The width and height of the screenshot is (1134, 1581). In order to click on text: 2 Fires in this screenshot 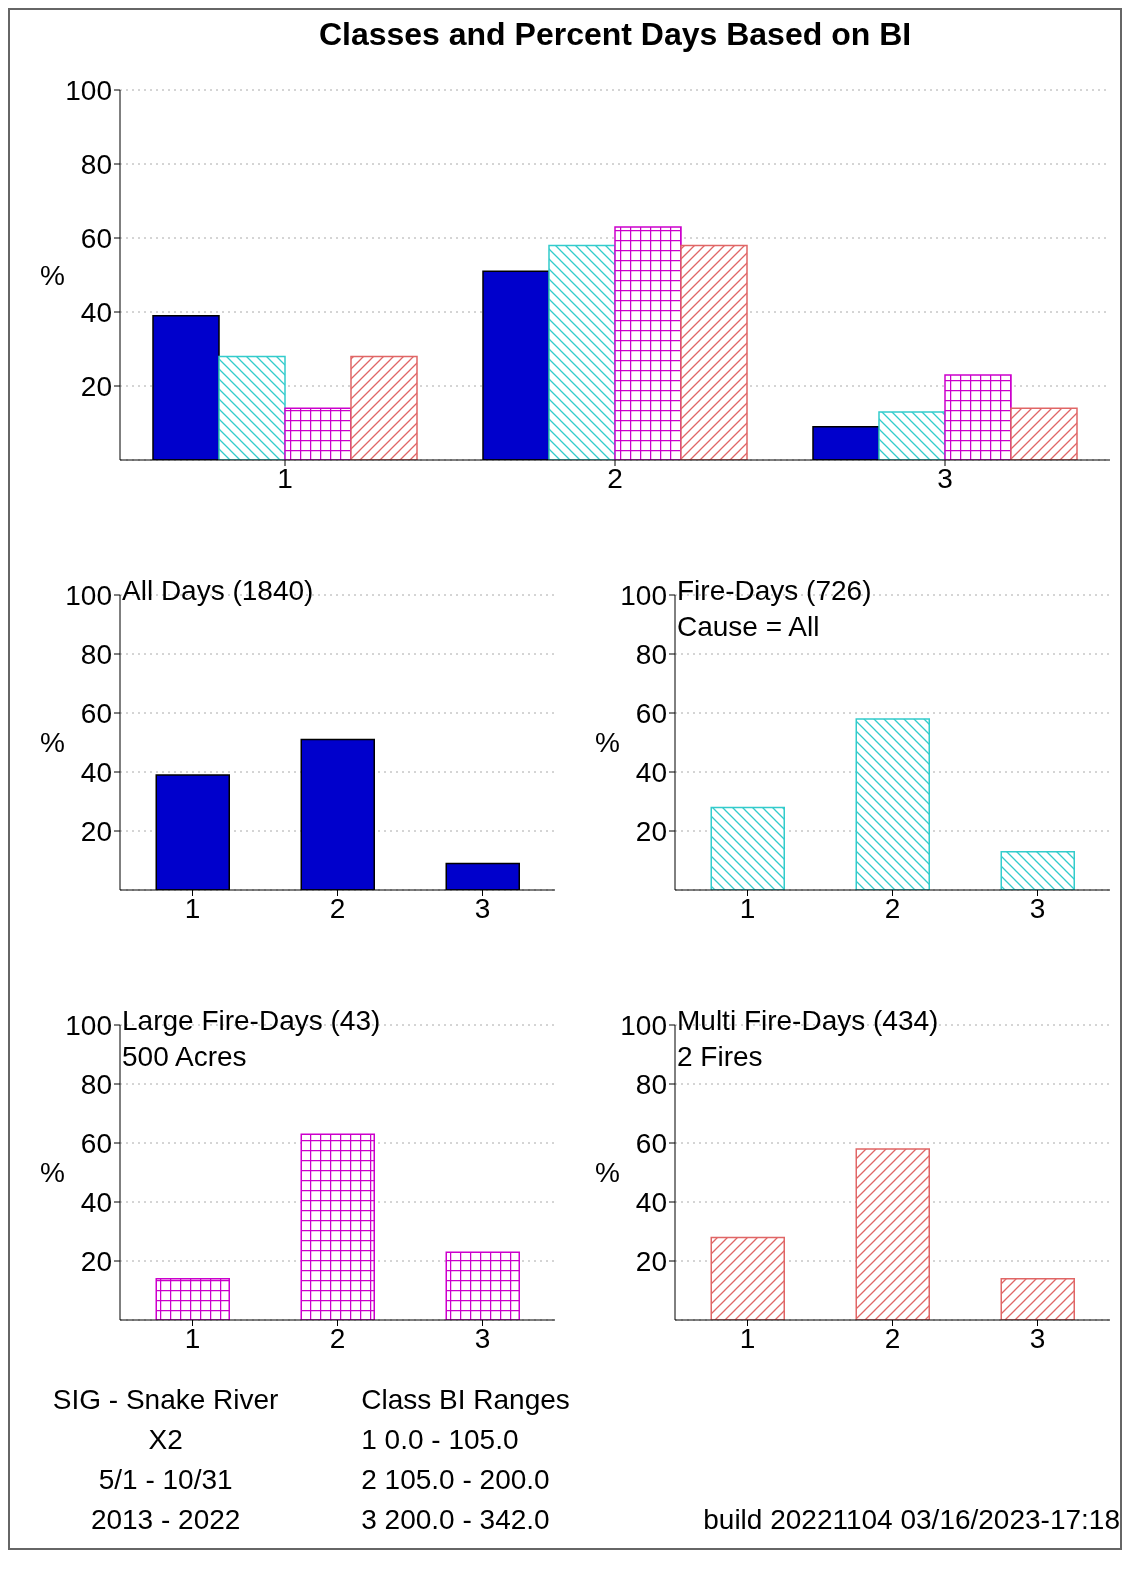, I will do `click(720, 1057)`.